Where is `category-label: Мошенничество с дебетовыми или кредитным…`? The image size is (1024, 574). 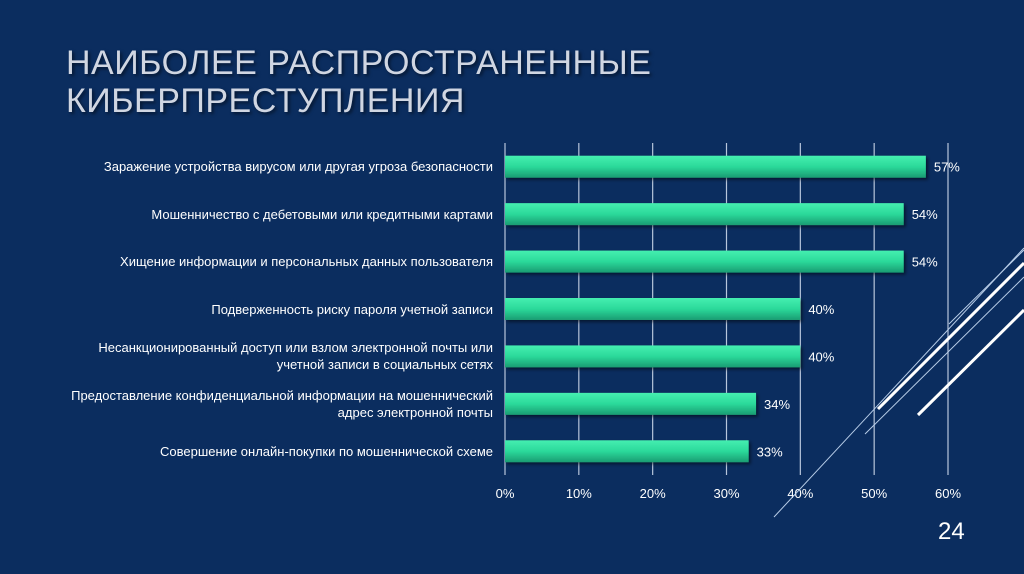
category-label: Мошенничество с дебетовыми или кредитным… is located at coordinates (322, 214).